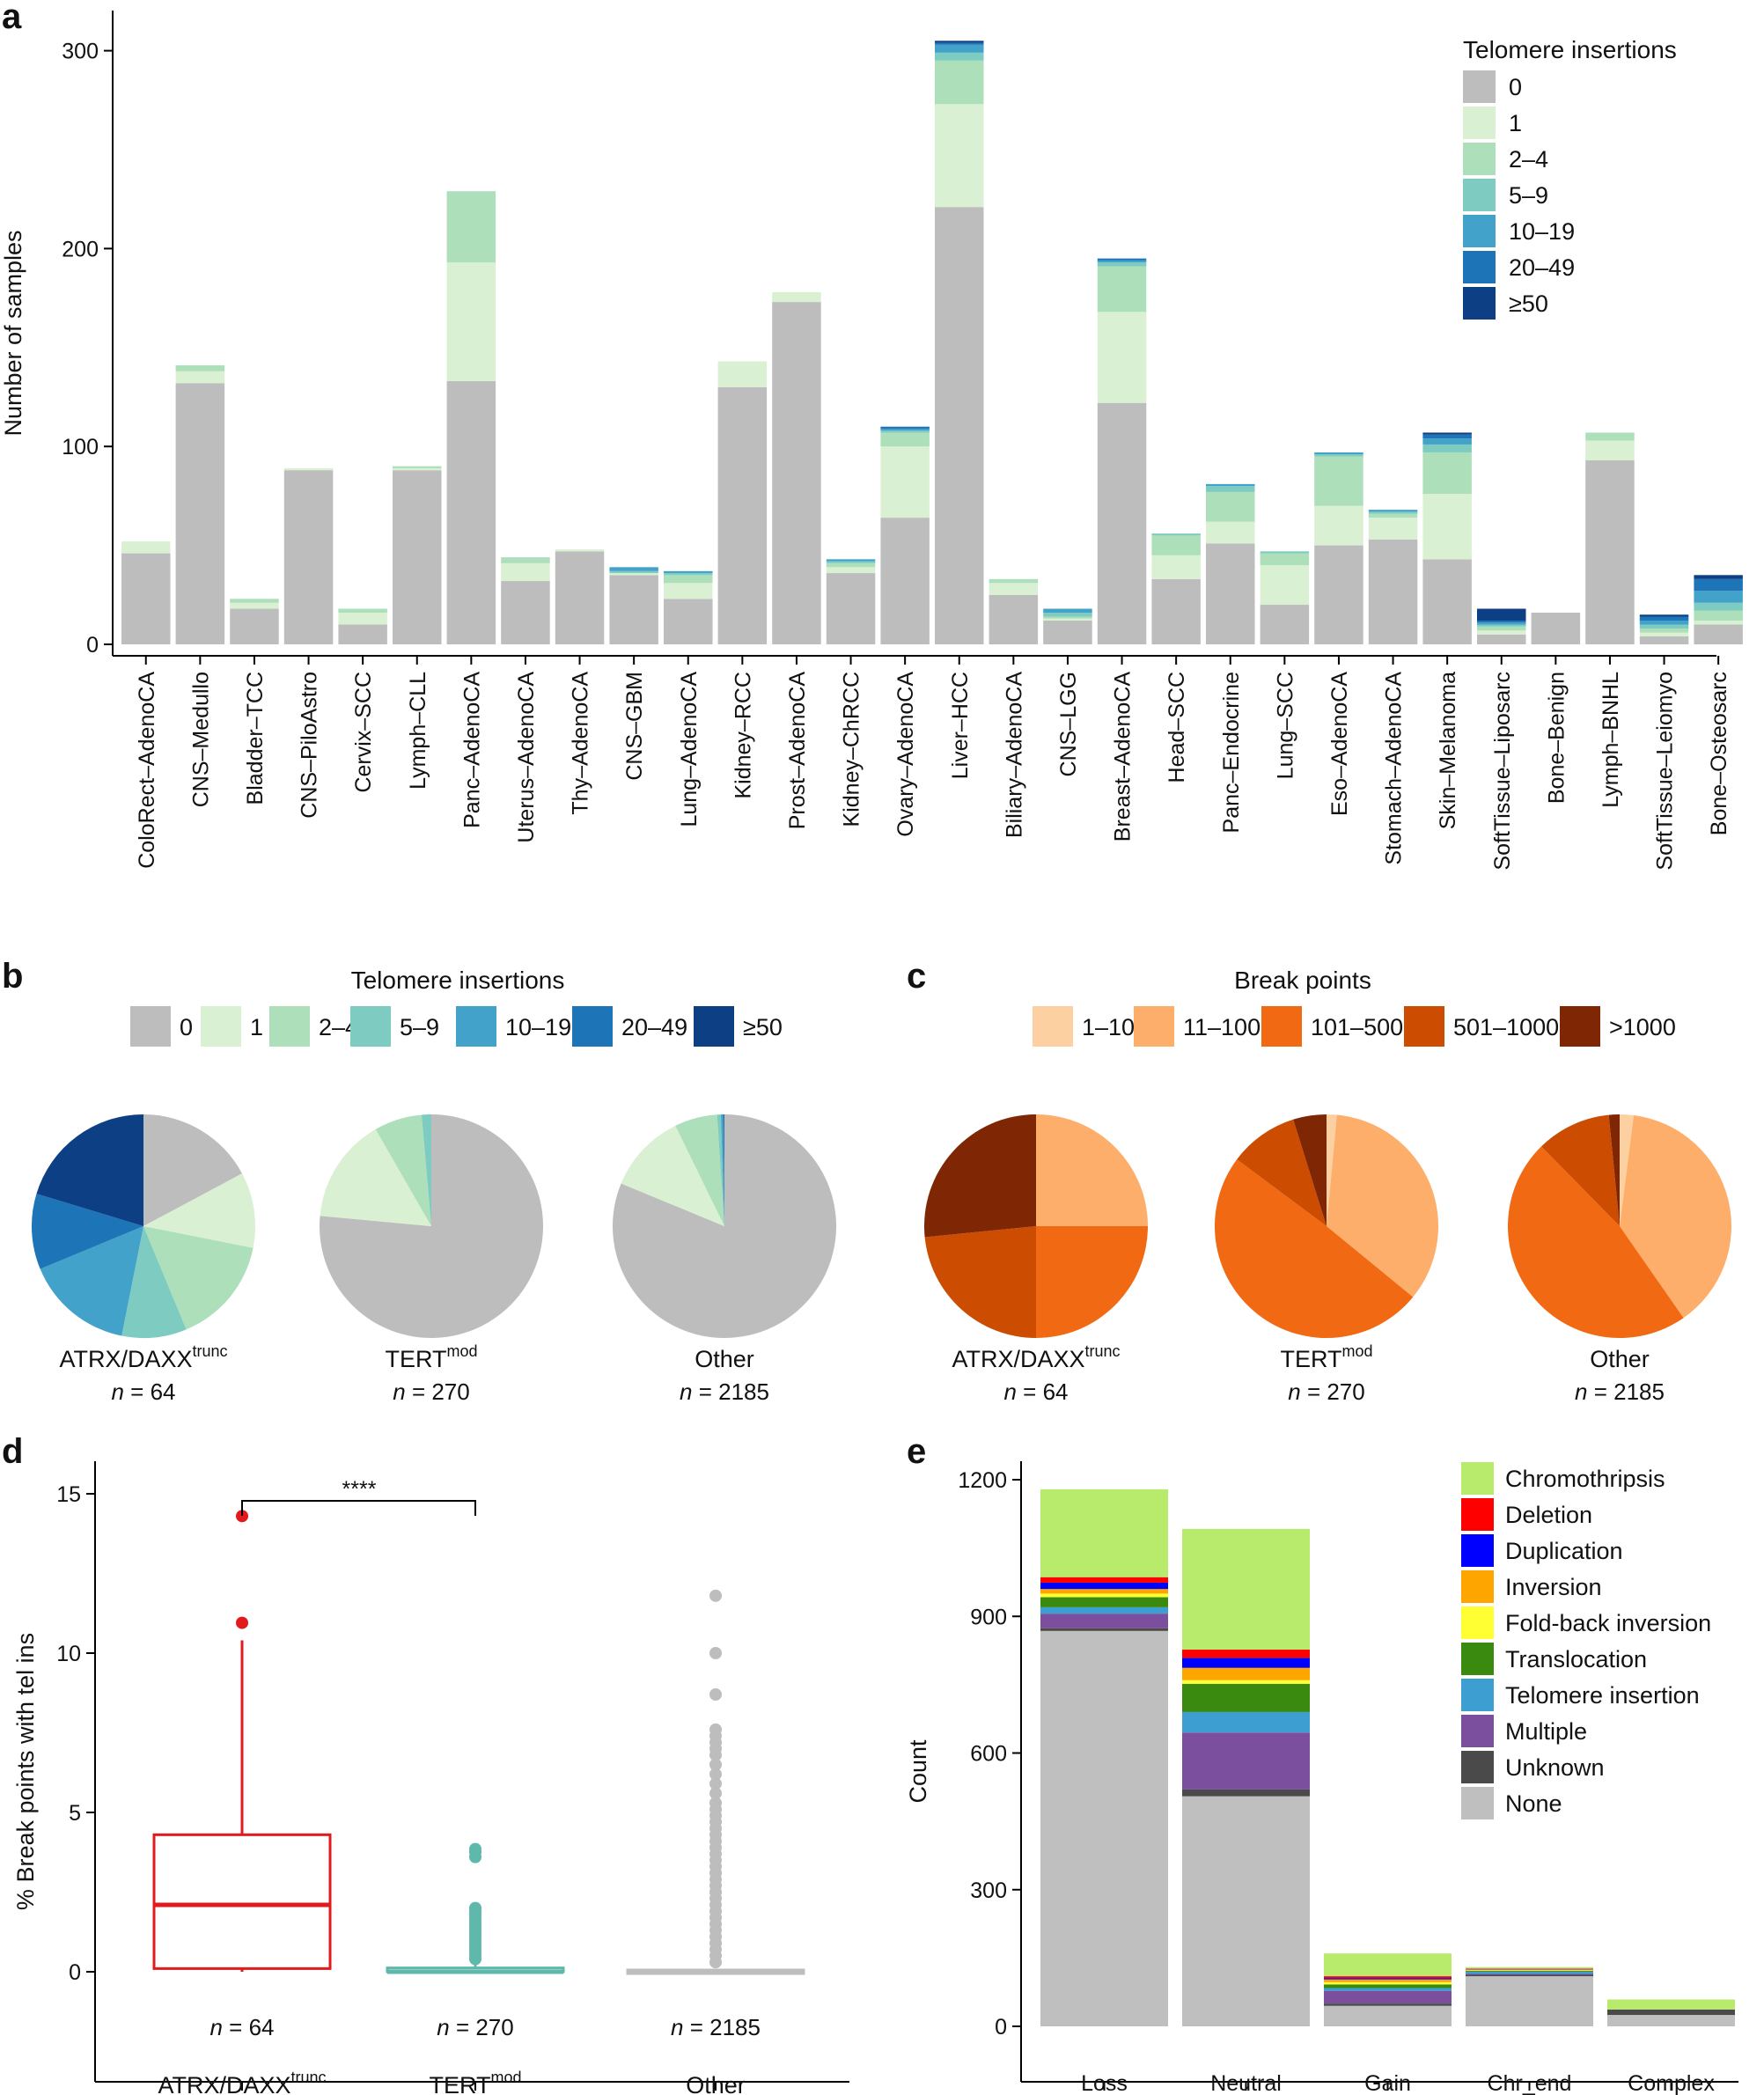  I want to click on x-tick-label-bladder-tcc: Bladder–TCC, so click(255, 738).